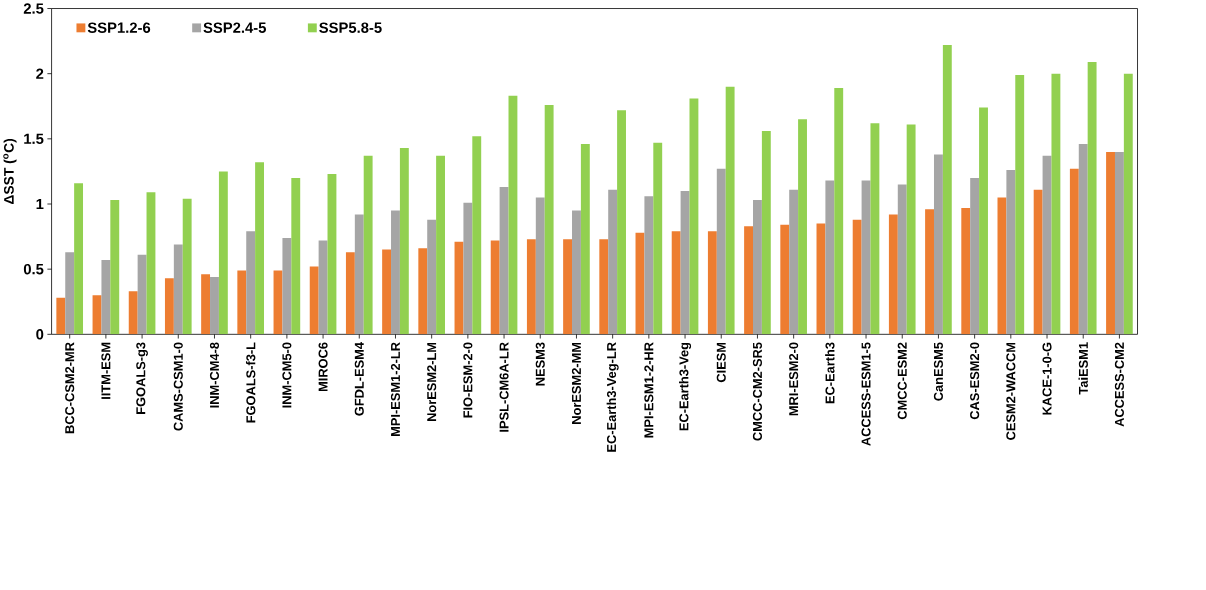 The height and width of the screenshot is (590, 1206). I want to click on x-tick-label: CanESM5, so click(938, 371).